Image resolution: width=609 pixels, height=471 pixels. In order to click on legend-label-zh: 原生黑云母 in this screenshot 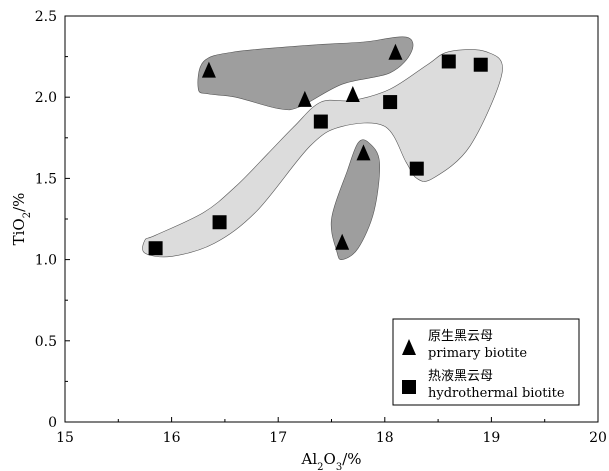, I will do `click(460, 336)`.